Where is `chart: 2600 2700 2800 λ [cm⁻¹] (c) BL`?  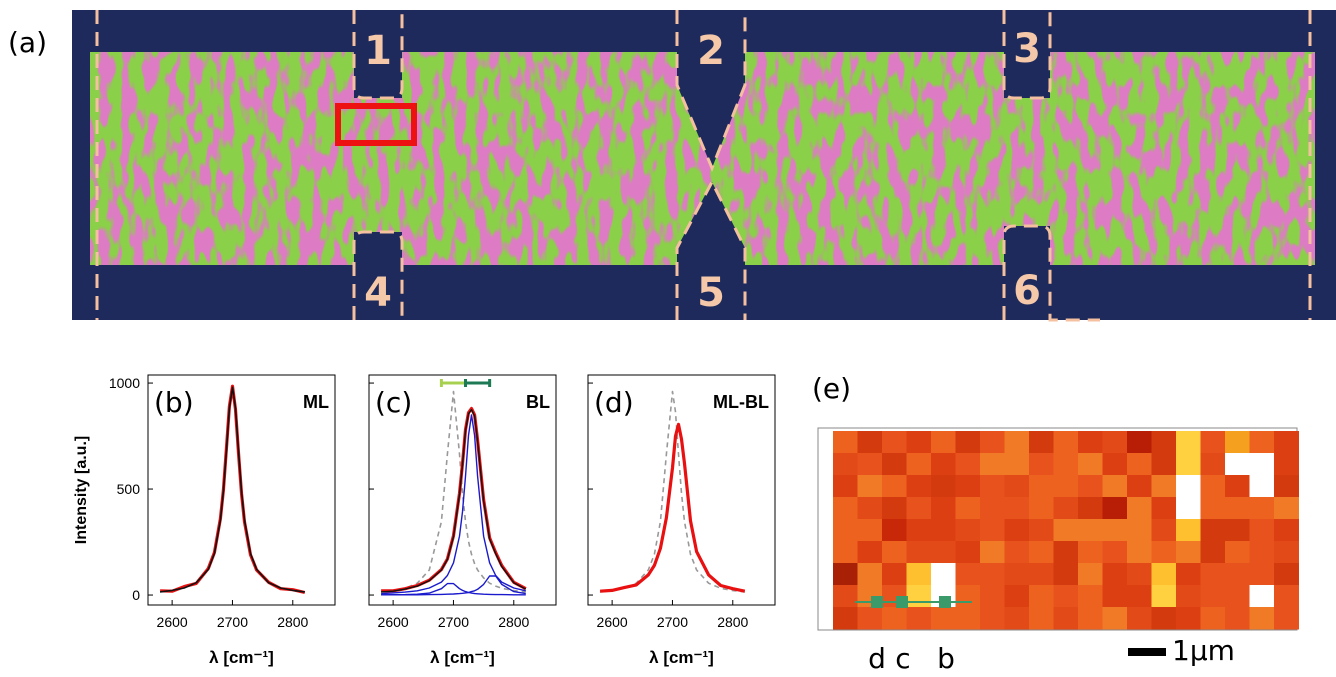 chart: 2600 2700 2800 λ [cm⁻¹] (c) BL is located at coordinates (462, 520).